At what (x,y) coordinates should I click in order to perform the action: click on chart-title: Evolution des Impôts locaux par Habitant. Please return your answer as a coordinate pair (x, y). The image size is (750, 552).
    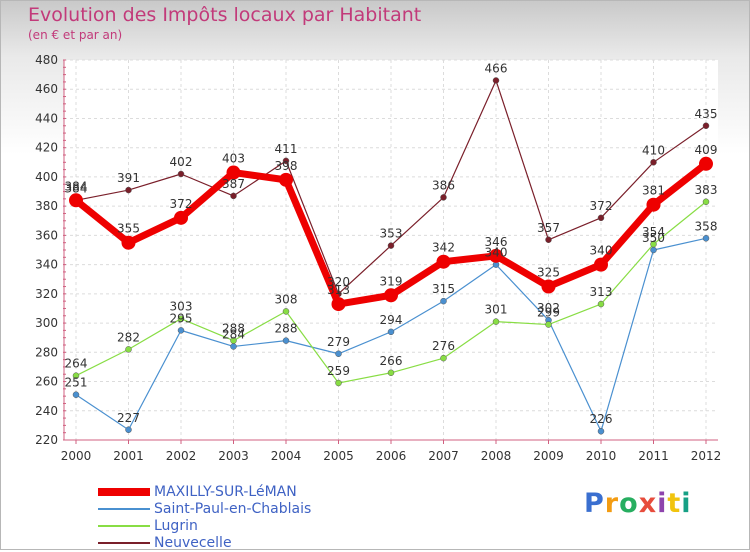
    Looking at the image, I should click on (225, 15).